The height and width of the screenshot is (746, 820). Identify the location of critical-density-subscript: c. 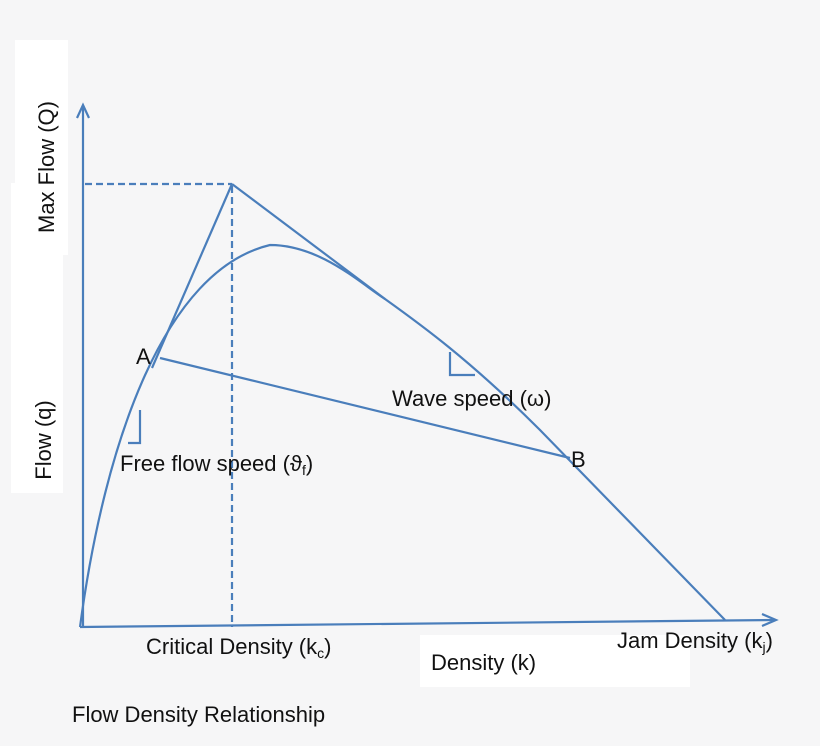
(321, 653).